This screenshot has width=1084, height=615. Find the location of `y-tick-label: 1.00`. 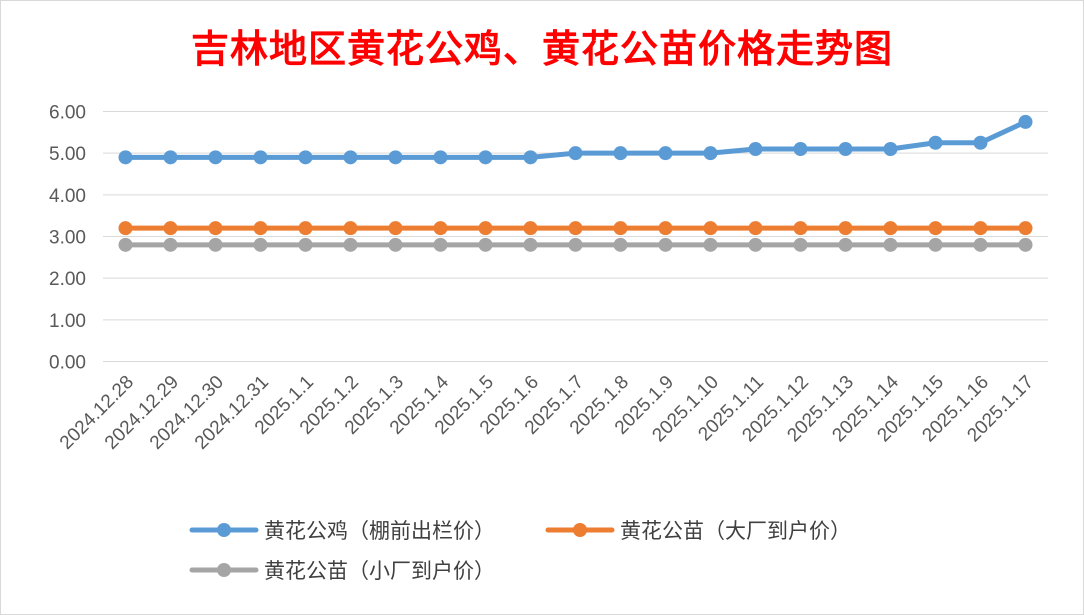

y-tick-label: 1.00 is located at coordinates (67, 321).